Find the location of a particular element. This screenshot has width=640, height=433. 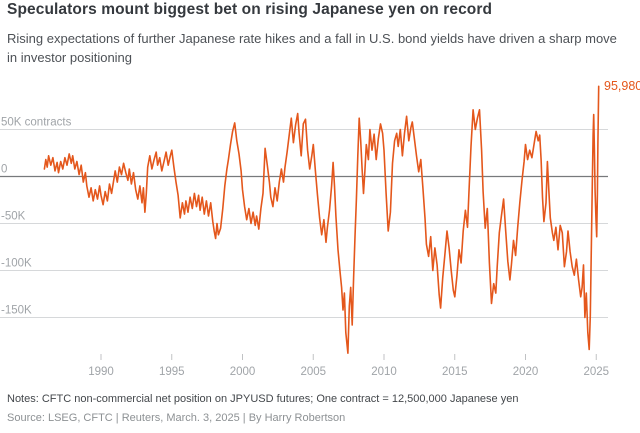

y-tick-label: -100K is located at coordinates (16, 264).